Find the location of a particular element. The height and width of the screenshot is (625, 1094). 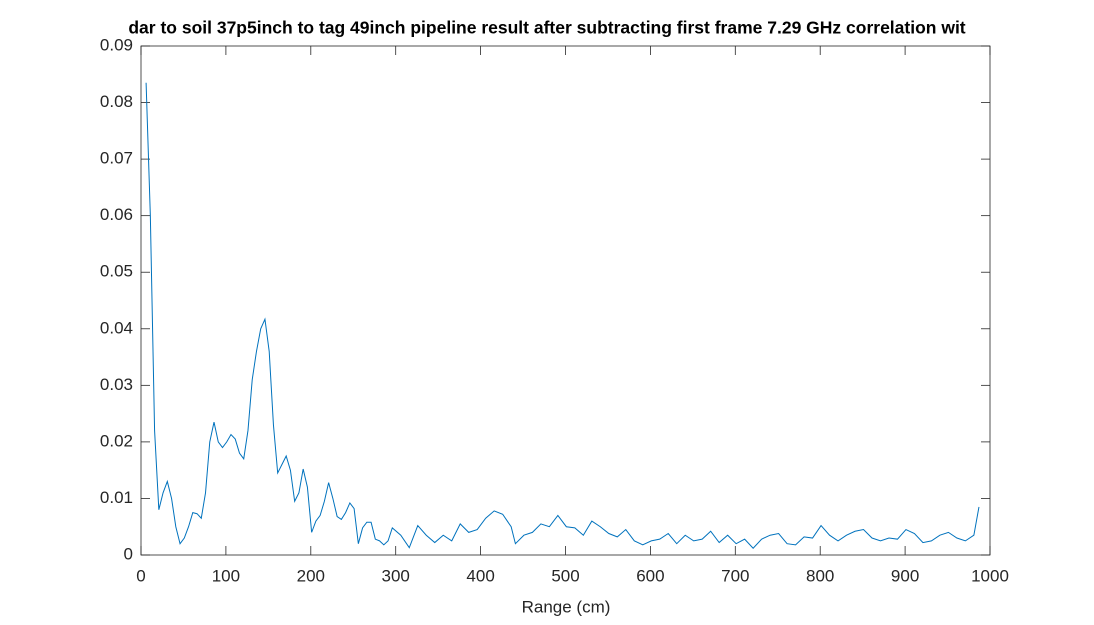

x-tick-label: 500 is located at coordinates (565, 575).